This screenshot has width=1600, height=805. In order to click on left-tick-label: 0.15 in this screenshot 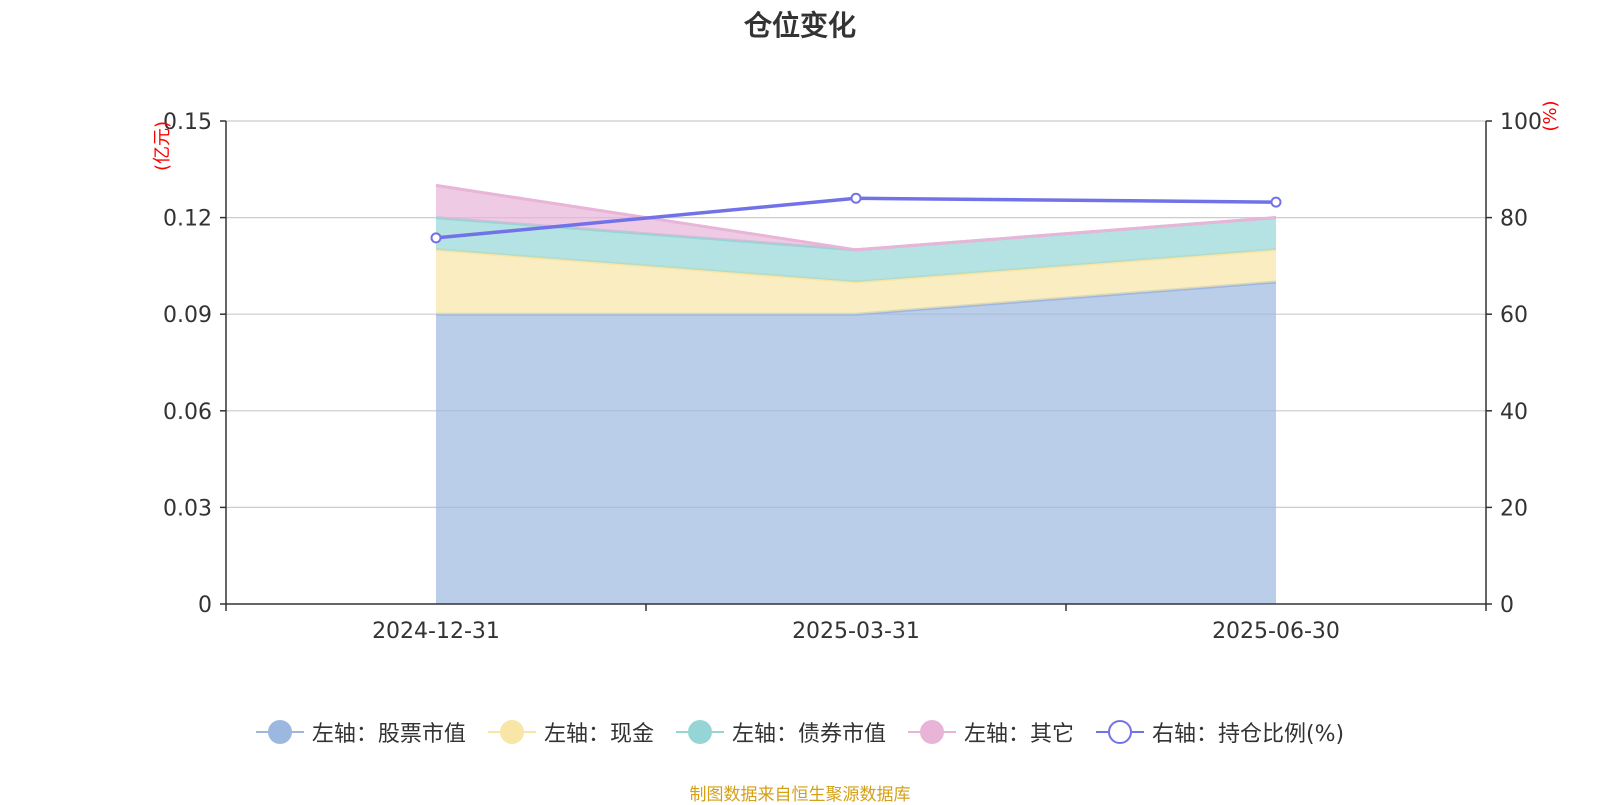, I will do `click(187, 122)`.